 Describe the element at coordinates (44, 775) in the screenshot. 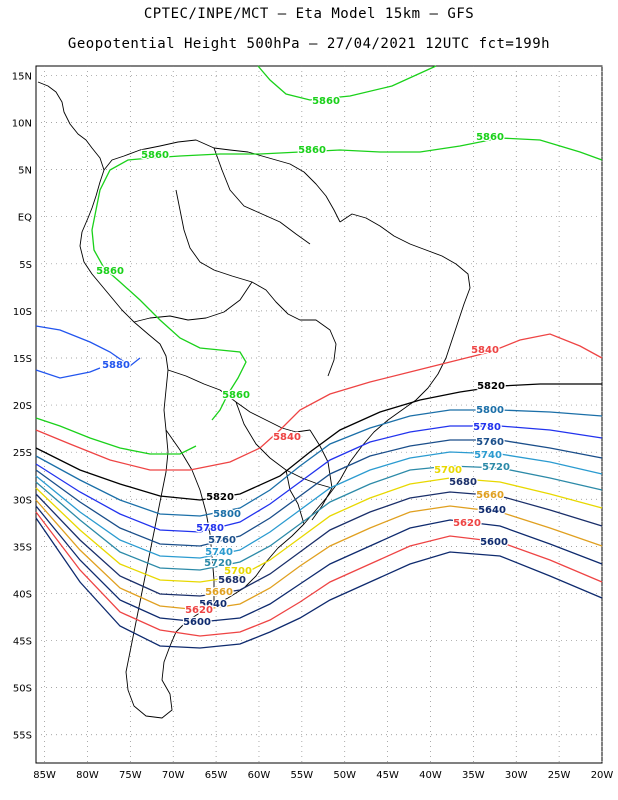

I see `lon-tick-label: 85W` at that location.